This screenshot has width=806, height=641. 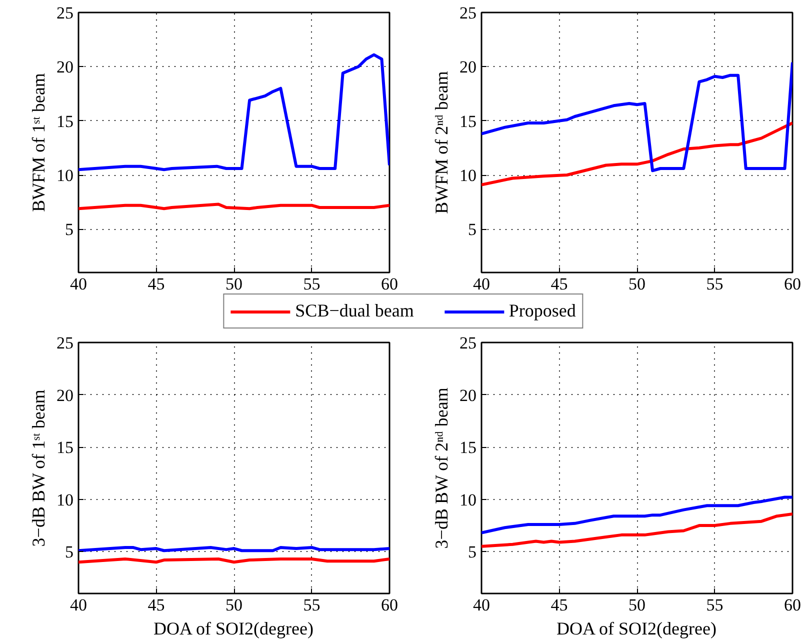 I want to click on legend-label: Proposed, so click(x=542, y=311).